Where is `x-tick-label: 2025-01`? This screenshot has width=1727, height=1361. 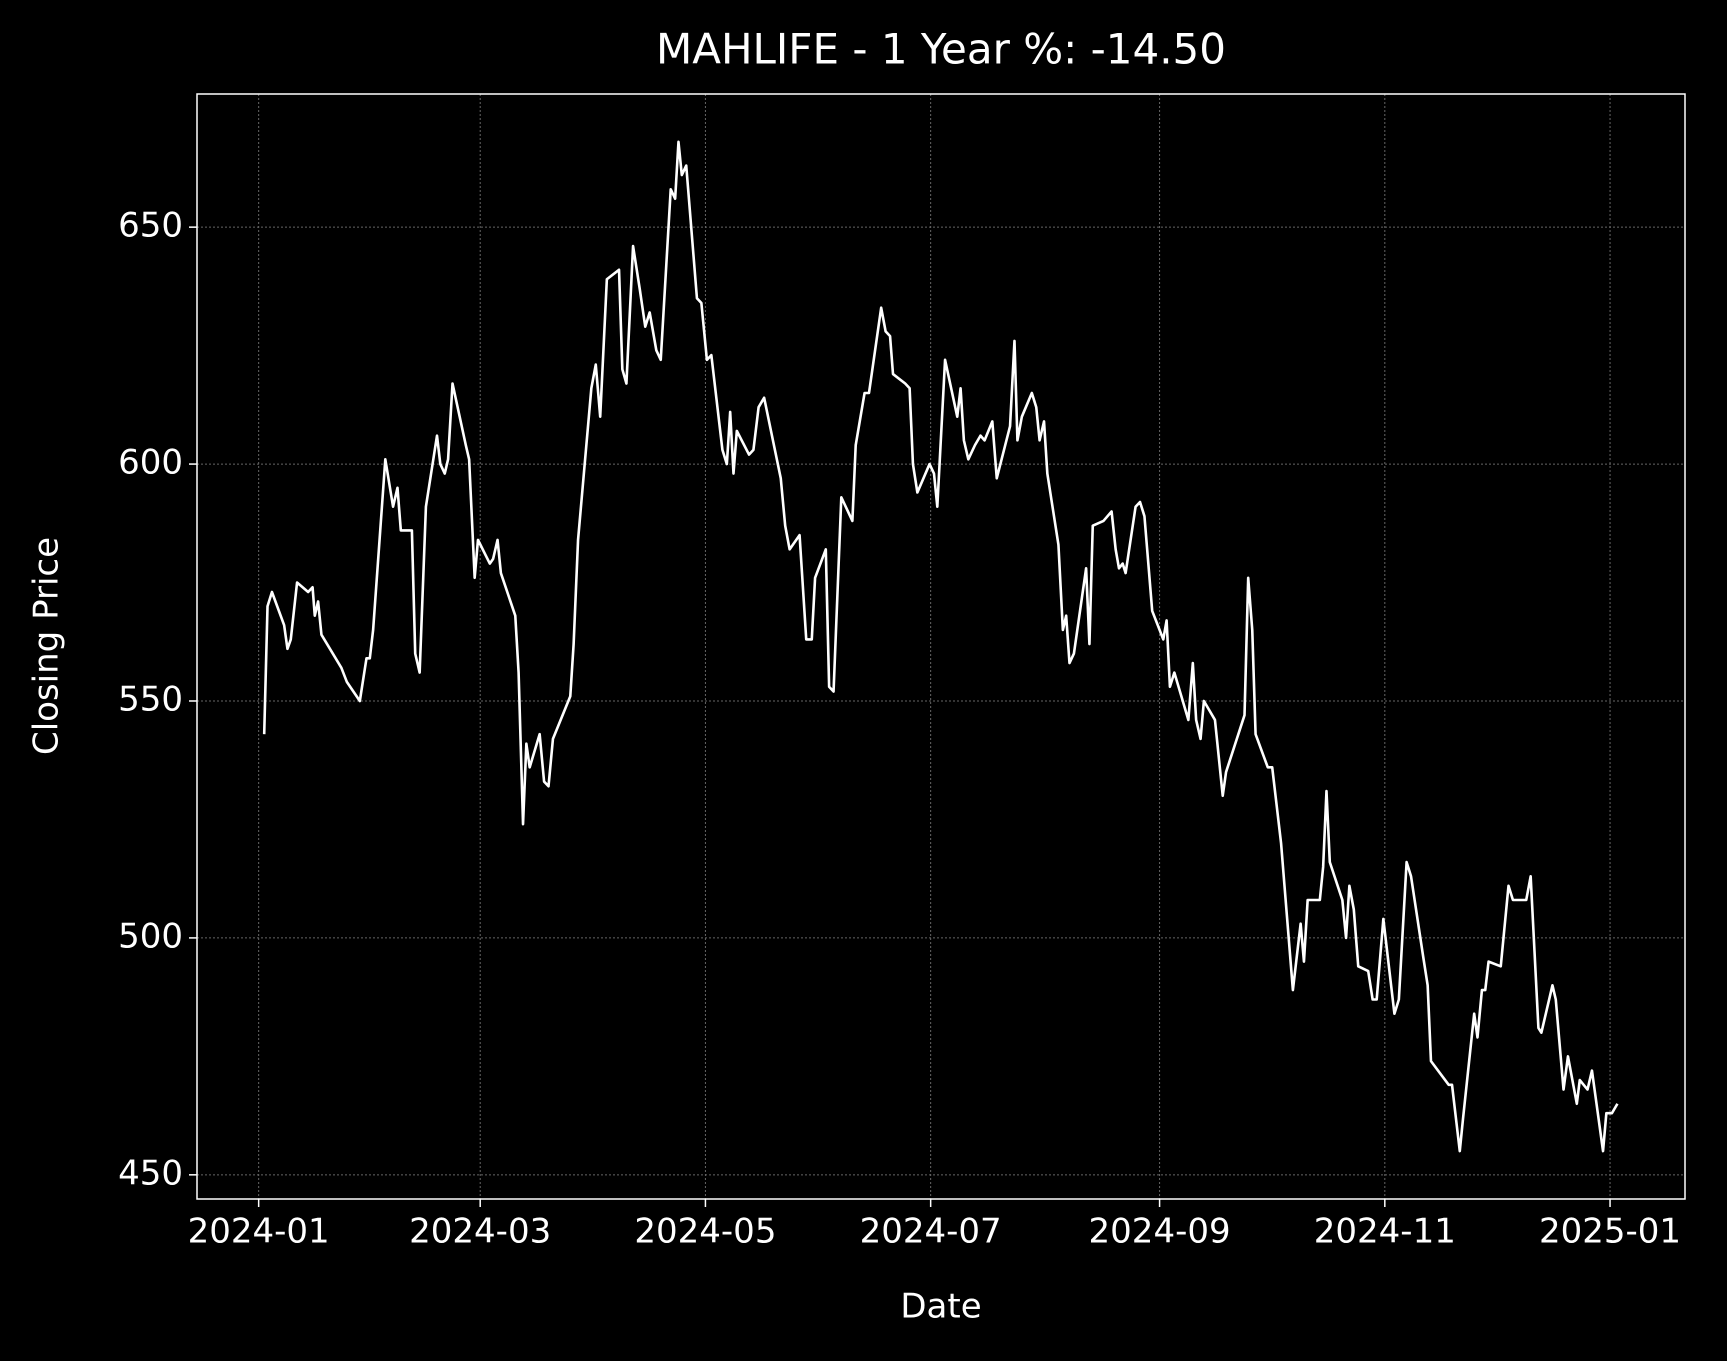 x-tick-label: 2025-01 is located at coordinates (1610, 1232).